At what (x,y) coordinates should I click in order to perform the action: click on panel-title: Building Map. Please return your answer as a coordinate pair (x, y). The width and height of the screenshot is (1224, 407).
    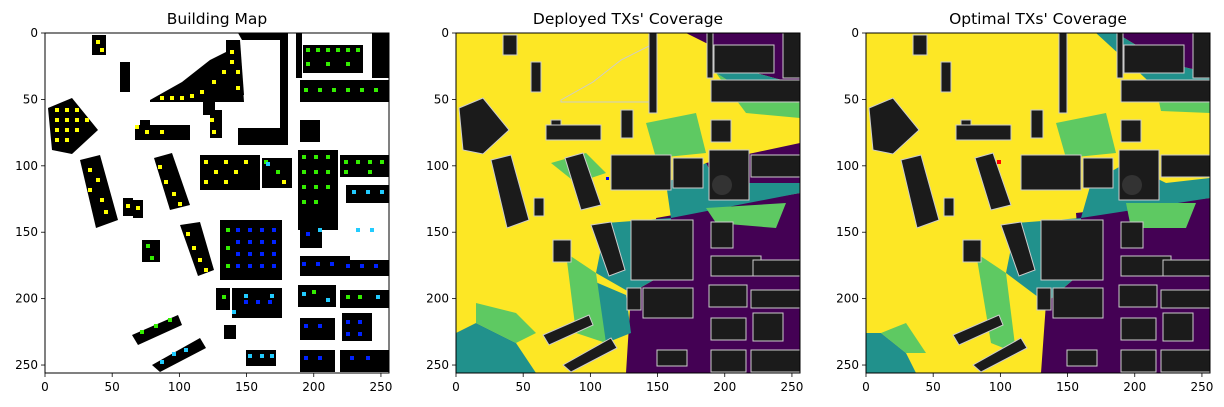
    Looking at the image, I should click on (217, 19).